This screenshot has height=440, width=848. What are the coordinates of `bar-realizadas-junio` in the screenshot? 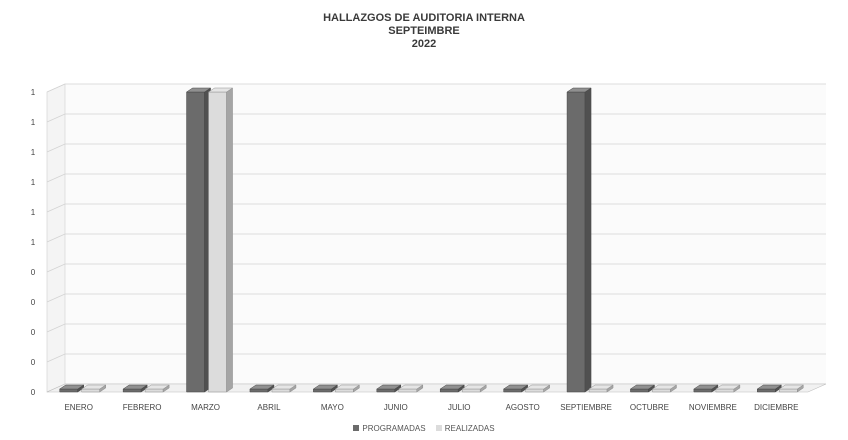 It's located at (410, 388).